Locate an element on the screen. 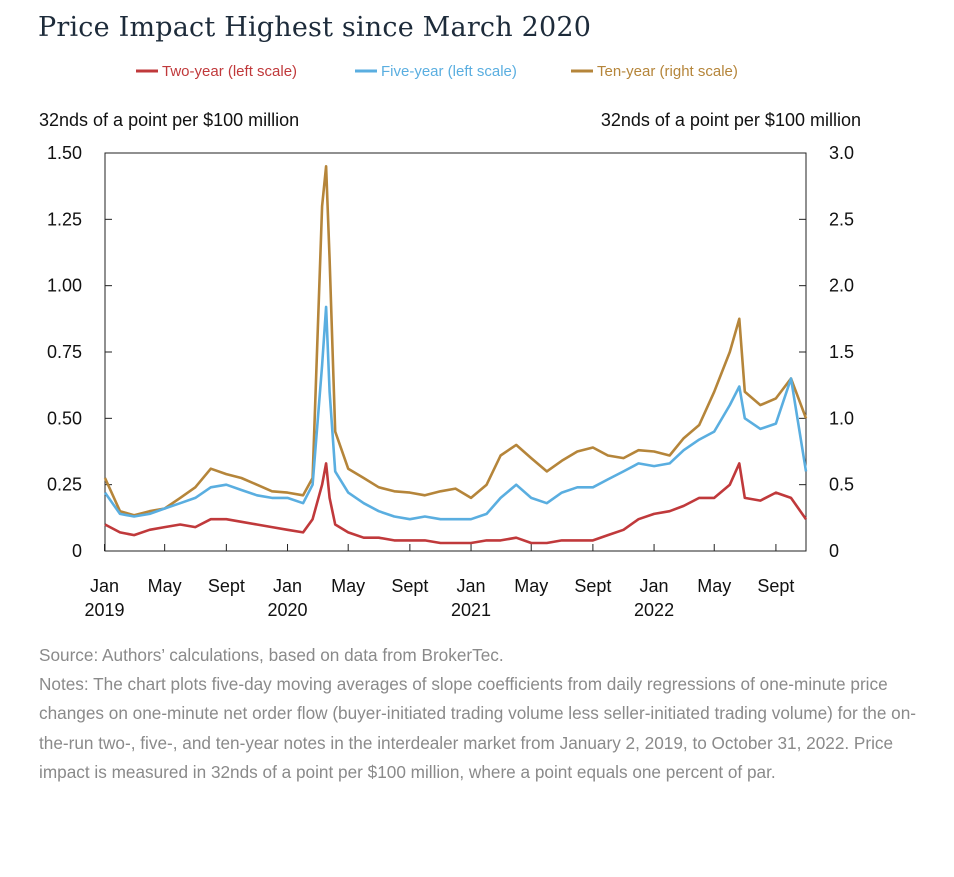 This screenshot has width=954, height=877. legend-label: Ten-year (right scale) is located at coordinates (667, 71).